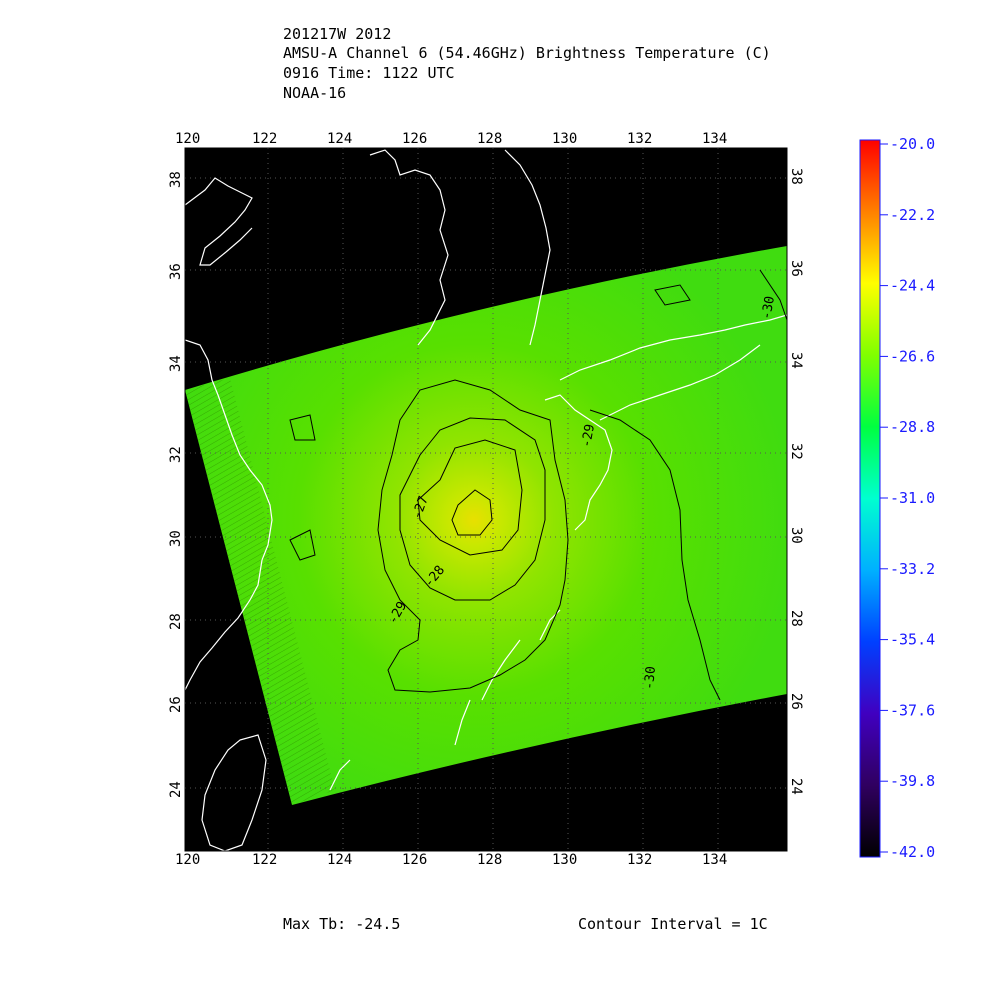 The height and width of the screenshot is (1000, 1000). Describe the element at coordinates (176, 484) in the screenshot. I see `lat-ticks-left: 24 26 28 30 32 34 36 38` at that location.